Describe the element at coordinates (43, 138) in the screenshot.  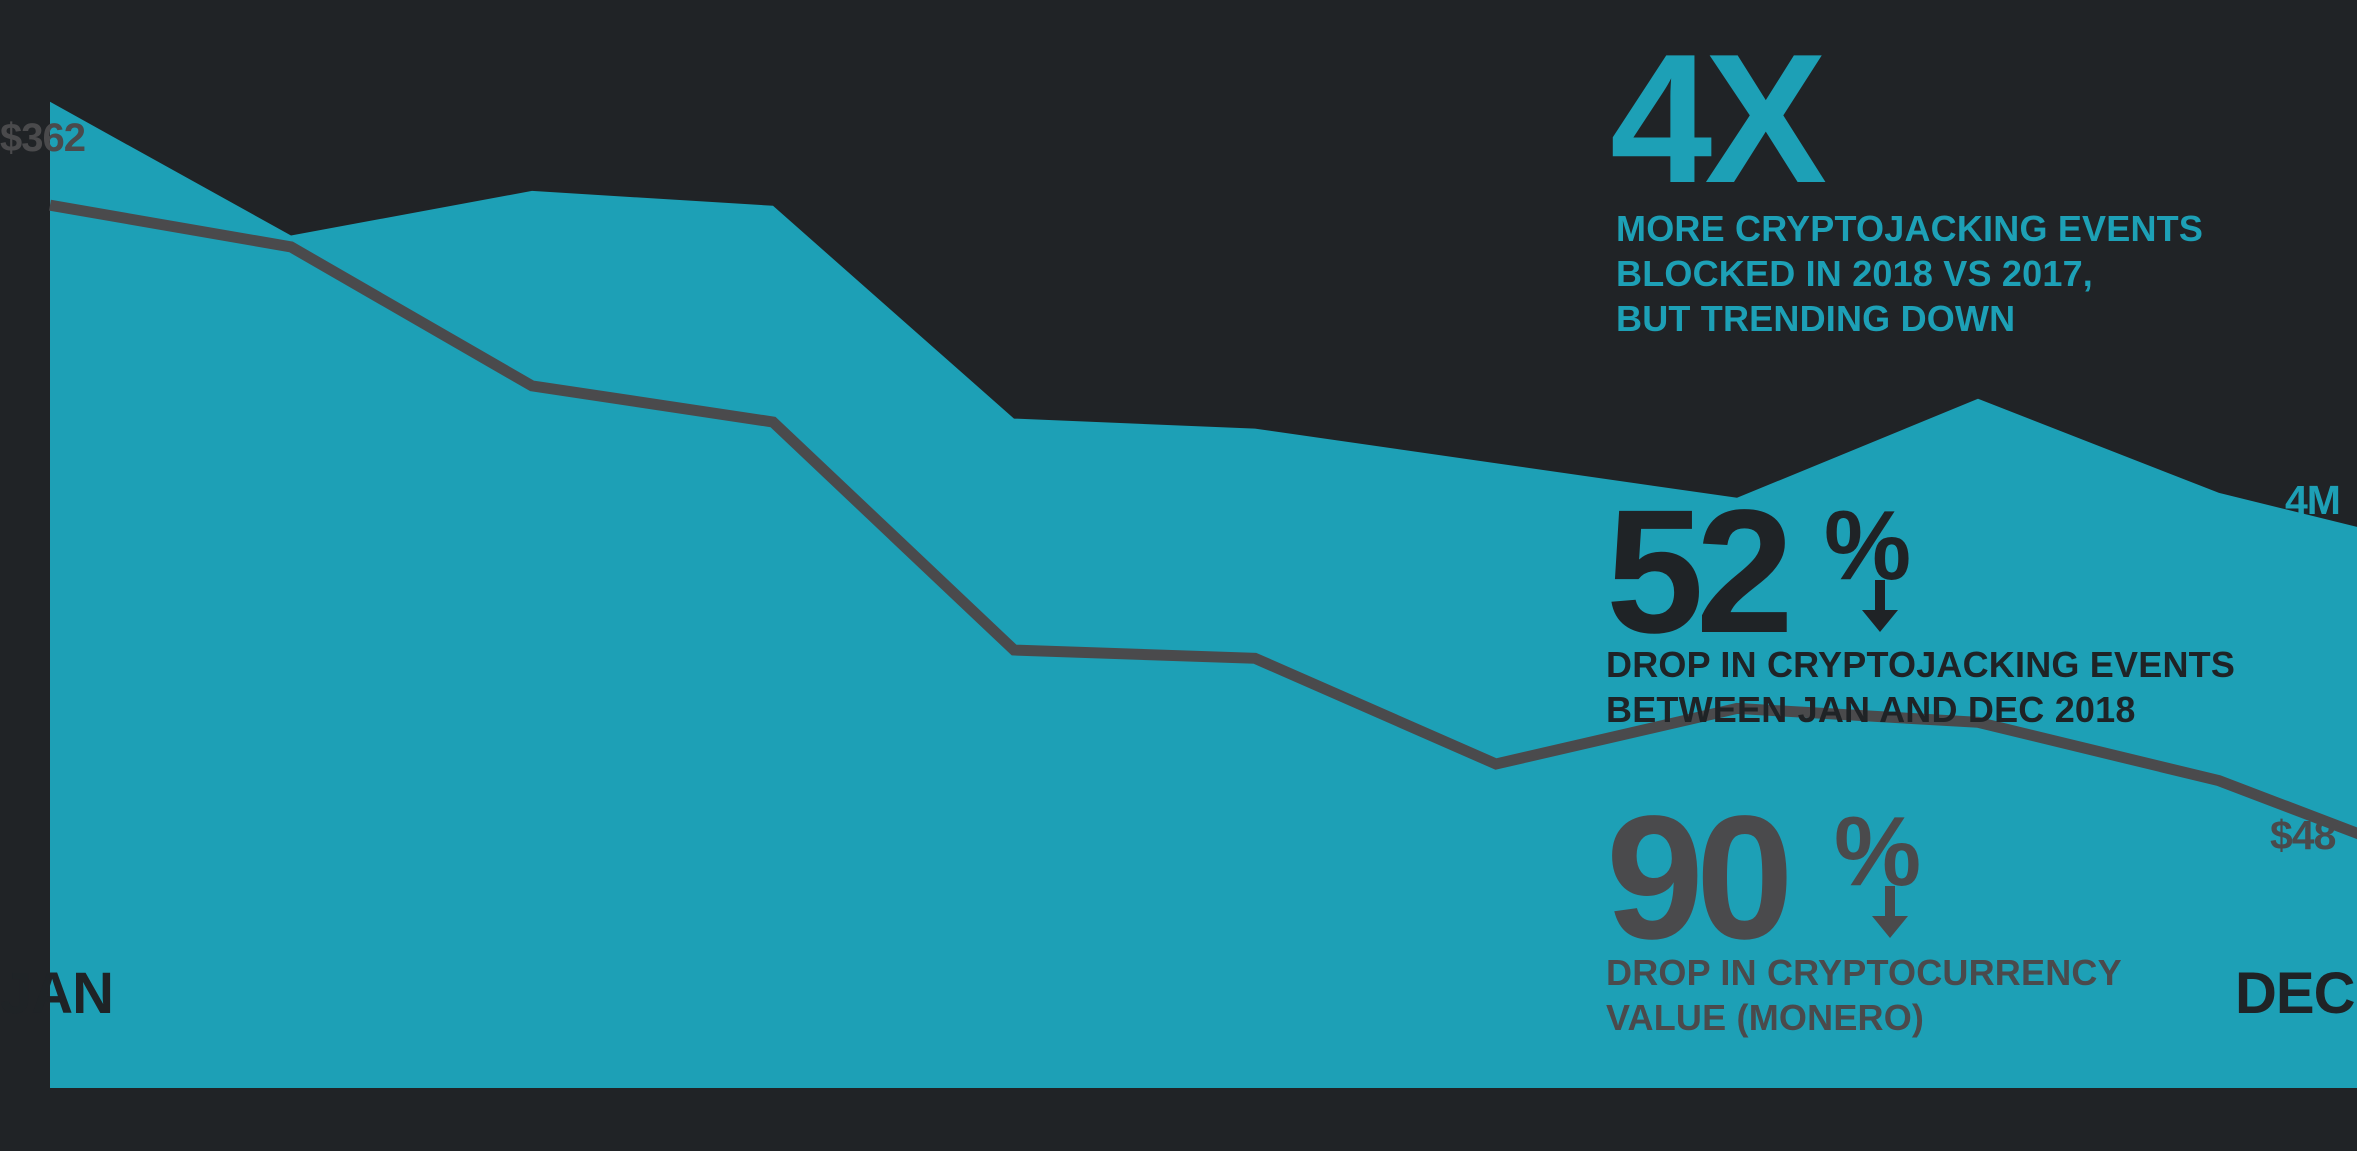
I see `value-start-label: $362` at that location.